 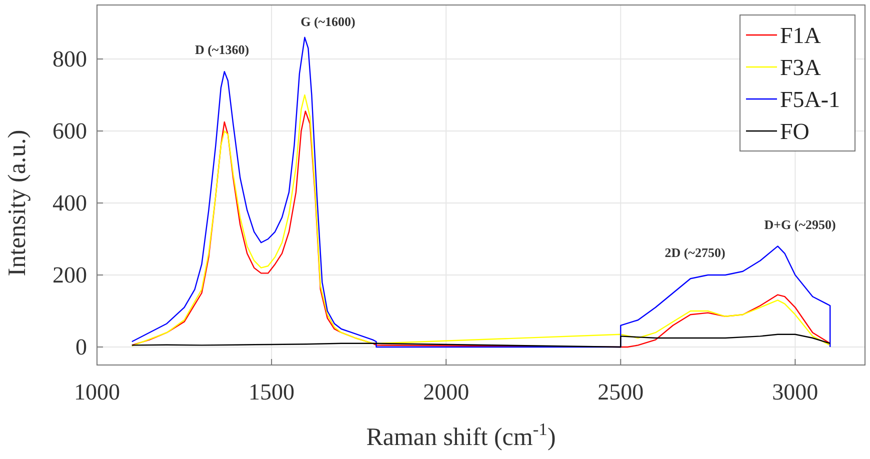 I want to click on y-tick-label: 0, so click(x=81, y=347).